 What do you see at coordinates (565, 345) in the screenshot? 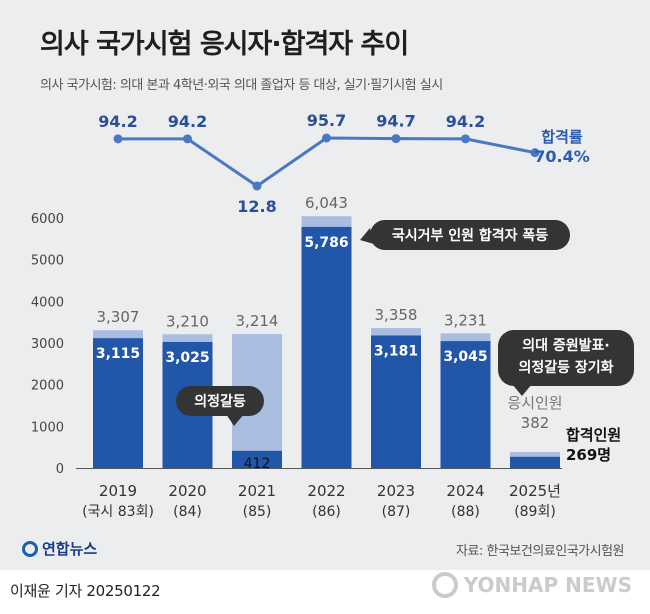
I see `annotation-text: 의대 증원발표·` at bounding box center [565, 345].